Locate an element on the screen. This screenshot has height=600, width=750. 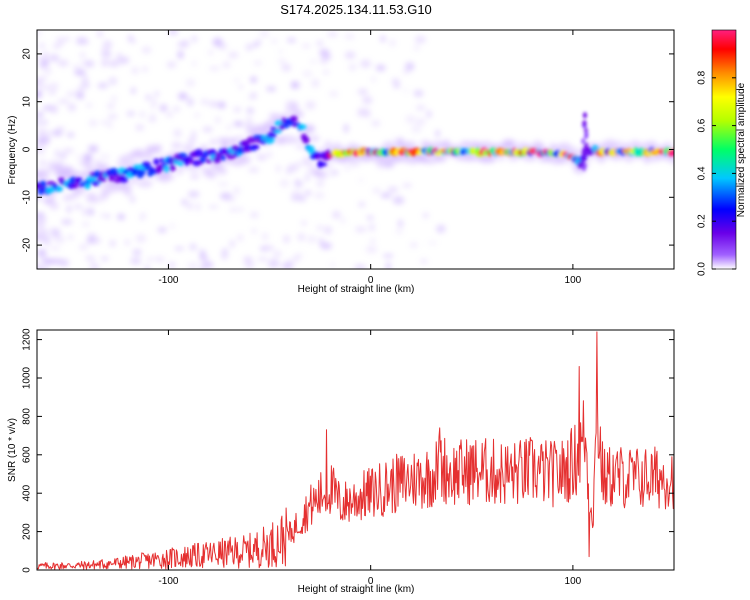
snr-ytick-label: 1200 is located at coordinates (27, 339).